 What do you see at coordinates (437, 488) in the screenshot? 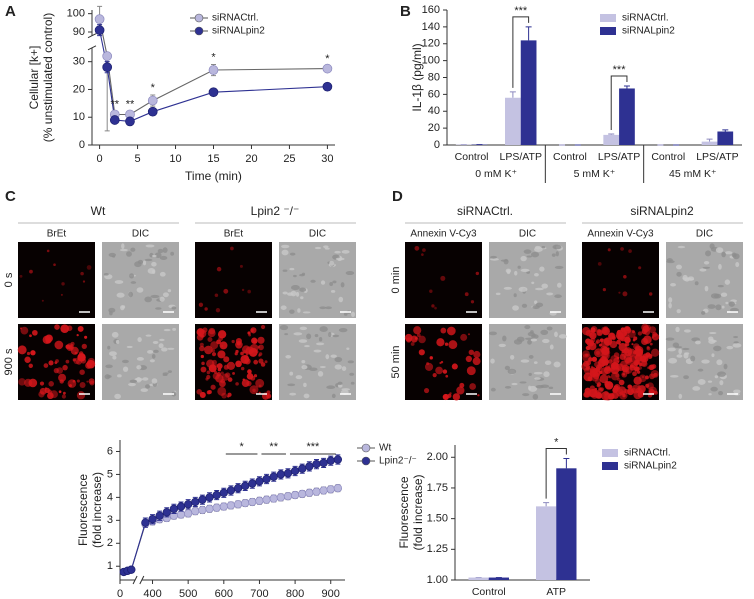
I see `y-tick-label: 1.75` at bounding box center [437, 488].